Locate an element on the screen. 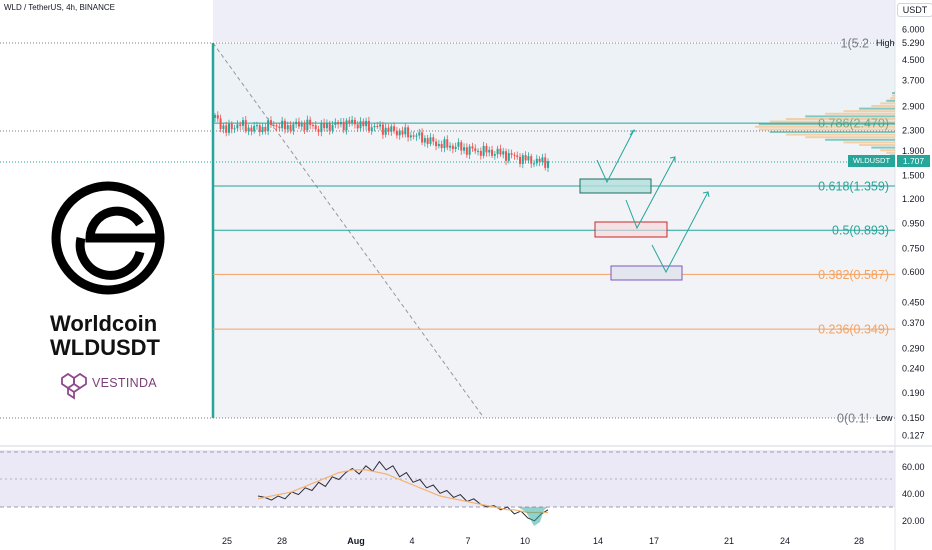  time-tick-label: 21 is located at coordinates (729, 541).